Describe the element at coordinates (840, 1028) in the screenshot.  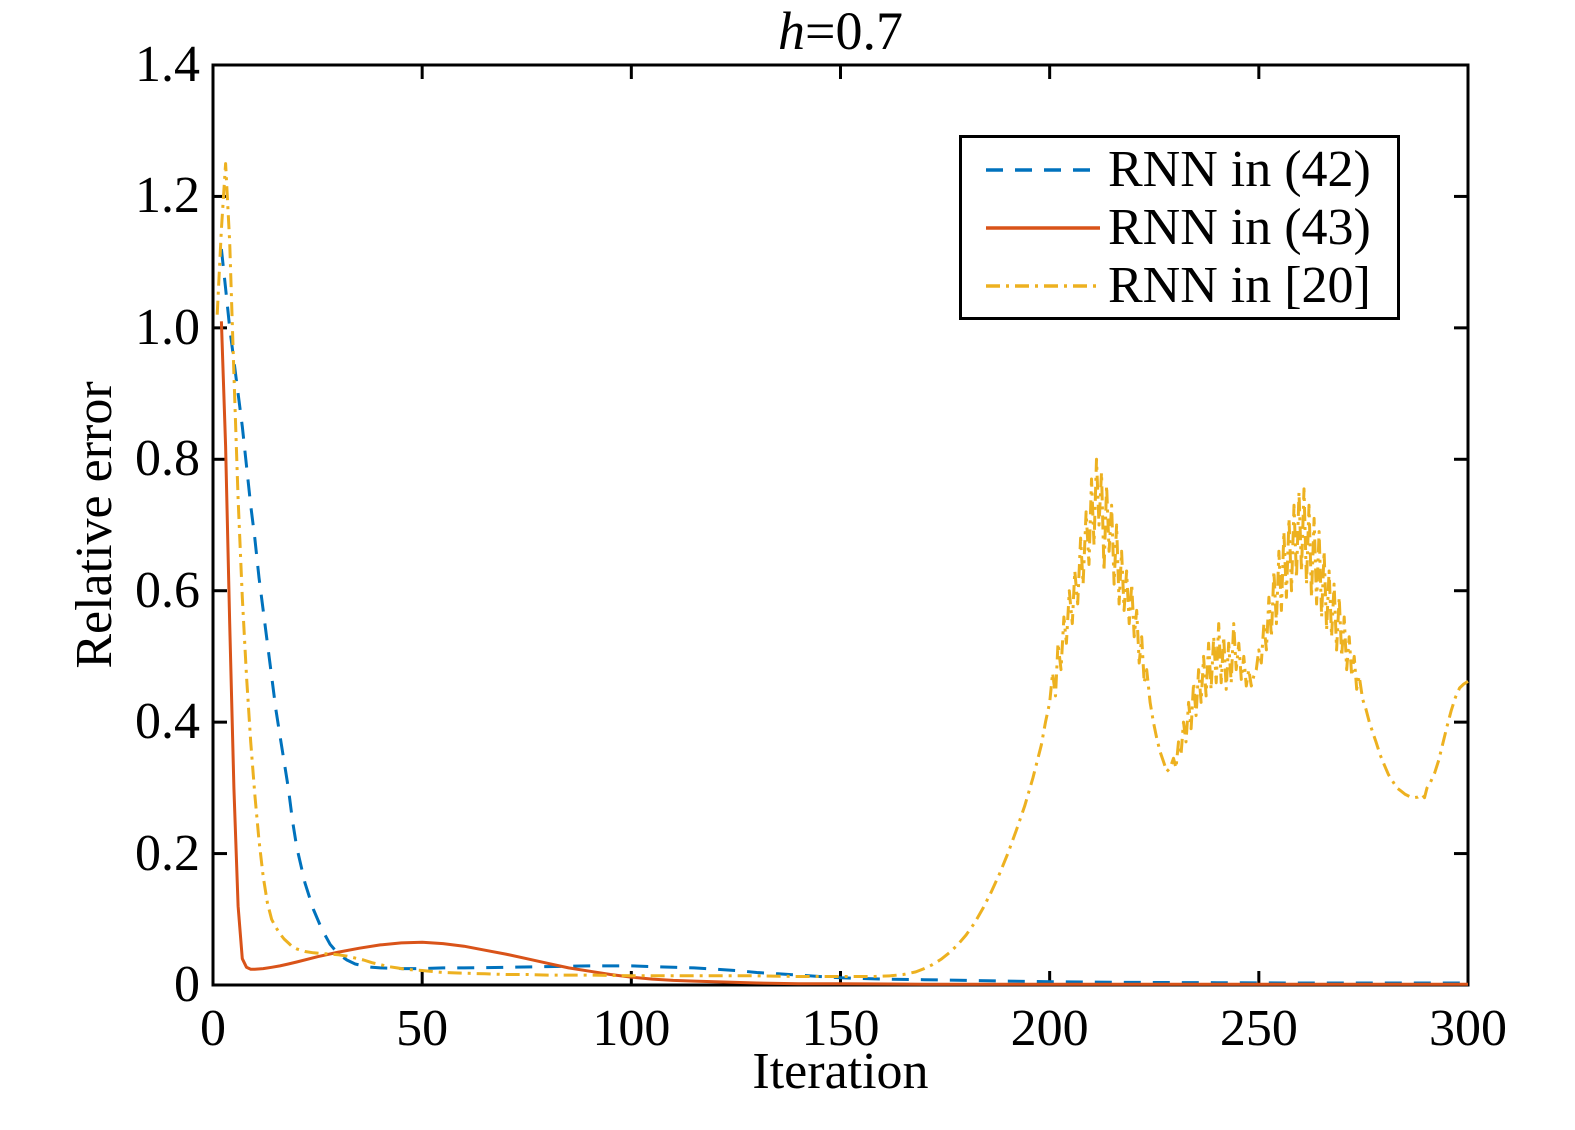
I see `x-tick-label: 150` at that location.